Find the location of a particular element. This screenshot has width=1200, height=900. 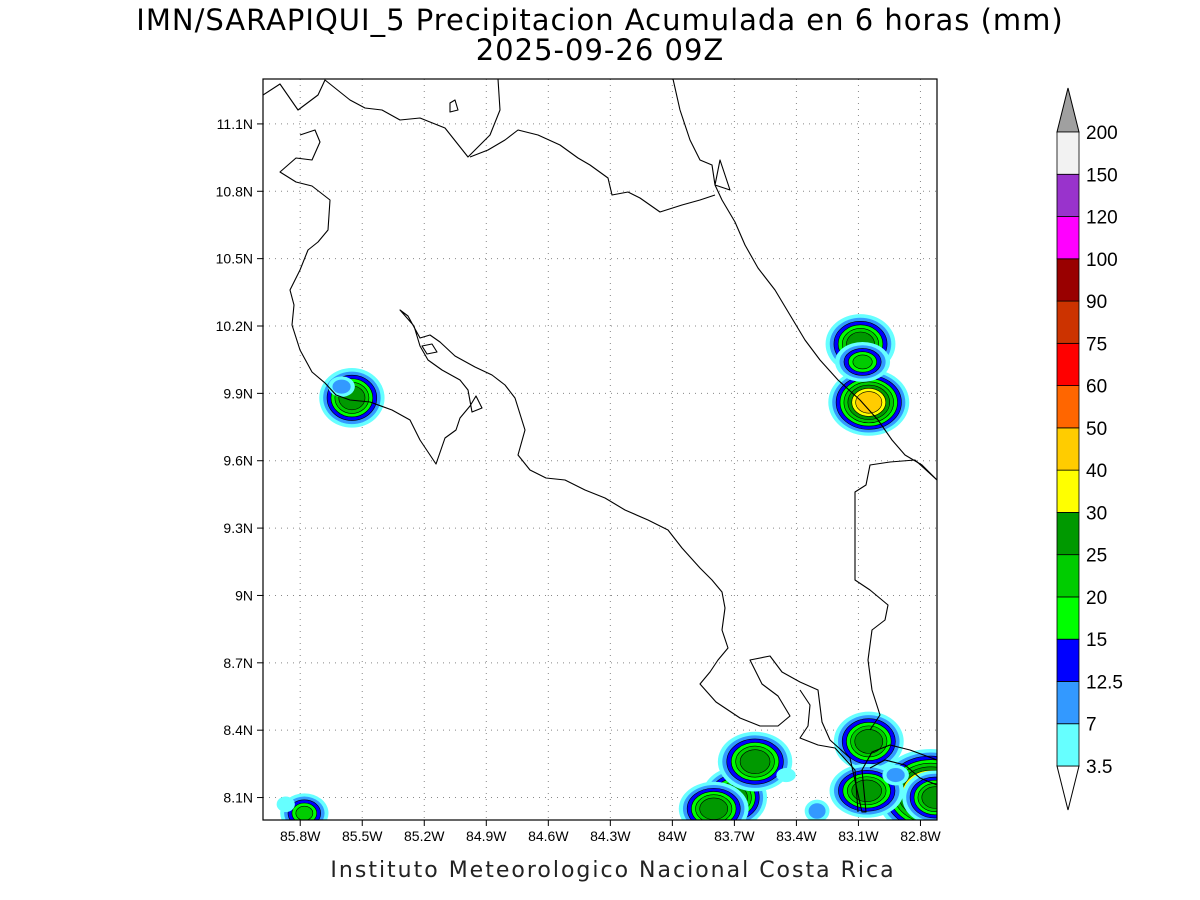

colorbar-label: 7 is located at coordinates (1091, 725).